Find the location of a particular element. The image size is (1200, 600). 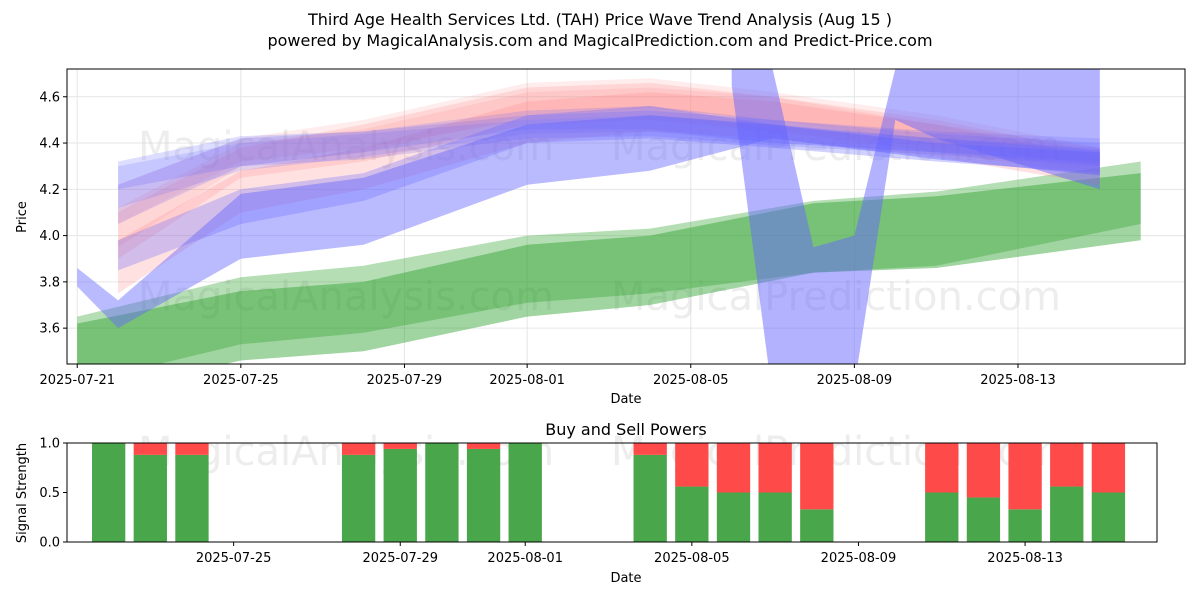

signal-x-tick-label: 2025-08-09 is located at coordinates (859, 558).